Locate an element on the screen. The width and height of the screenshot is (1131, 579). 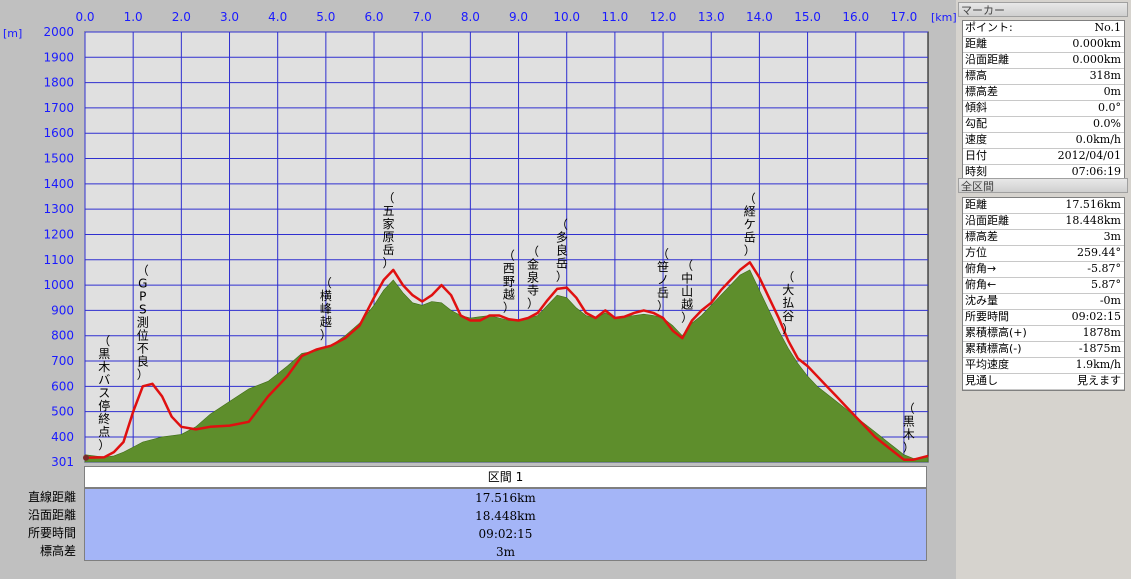
info-row: 沿面距離 18.448km is located at coordinates (1043, 222).